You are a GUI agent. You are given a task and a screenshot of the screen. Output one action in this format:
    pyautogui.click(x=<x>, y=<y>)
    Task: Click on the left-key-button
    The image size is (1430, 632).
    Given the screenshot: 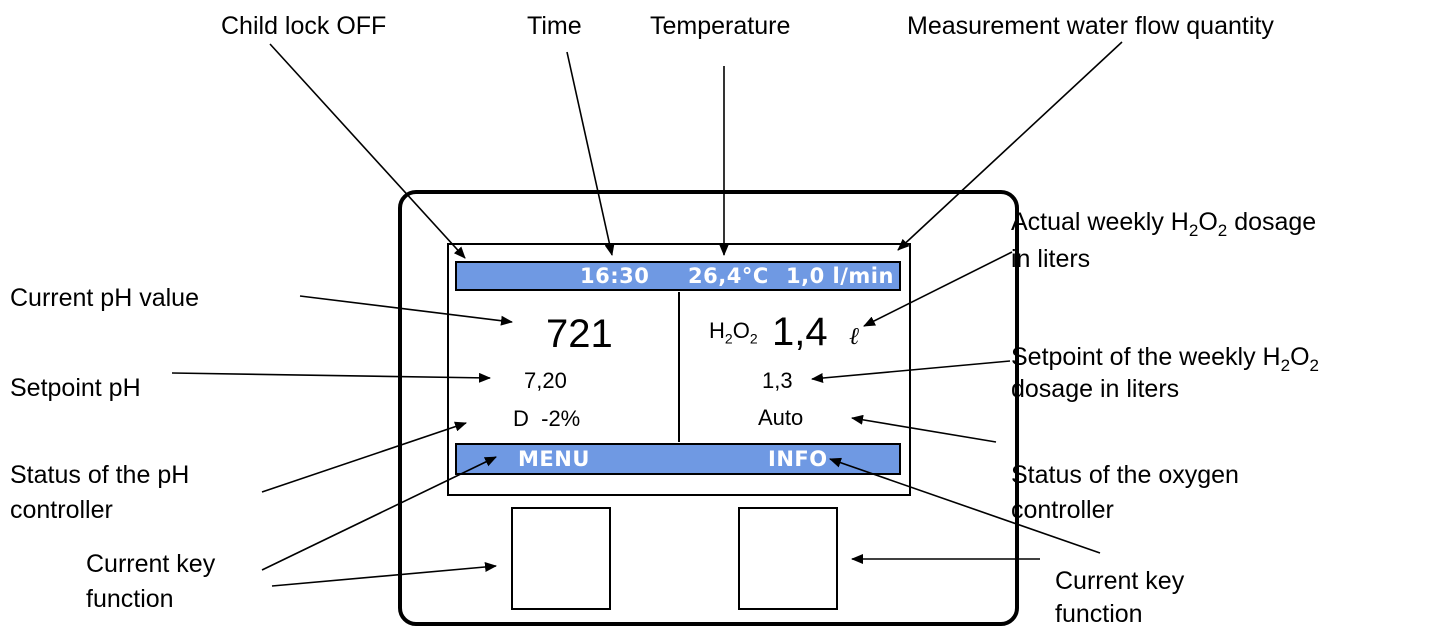 What is the action you would take?
    pyautogui.click(x=561, y=558)
    